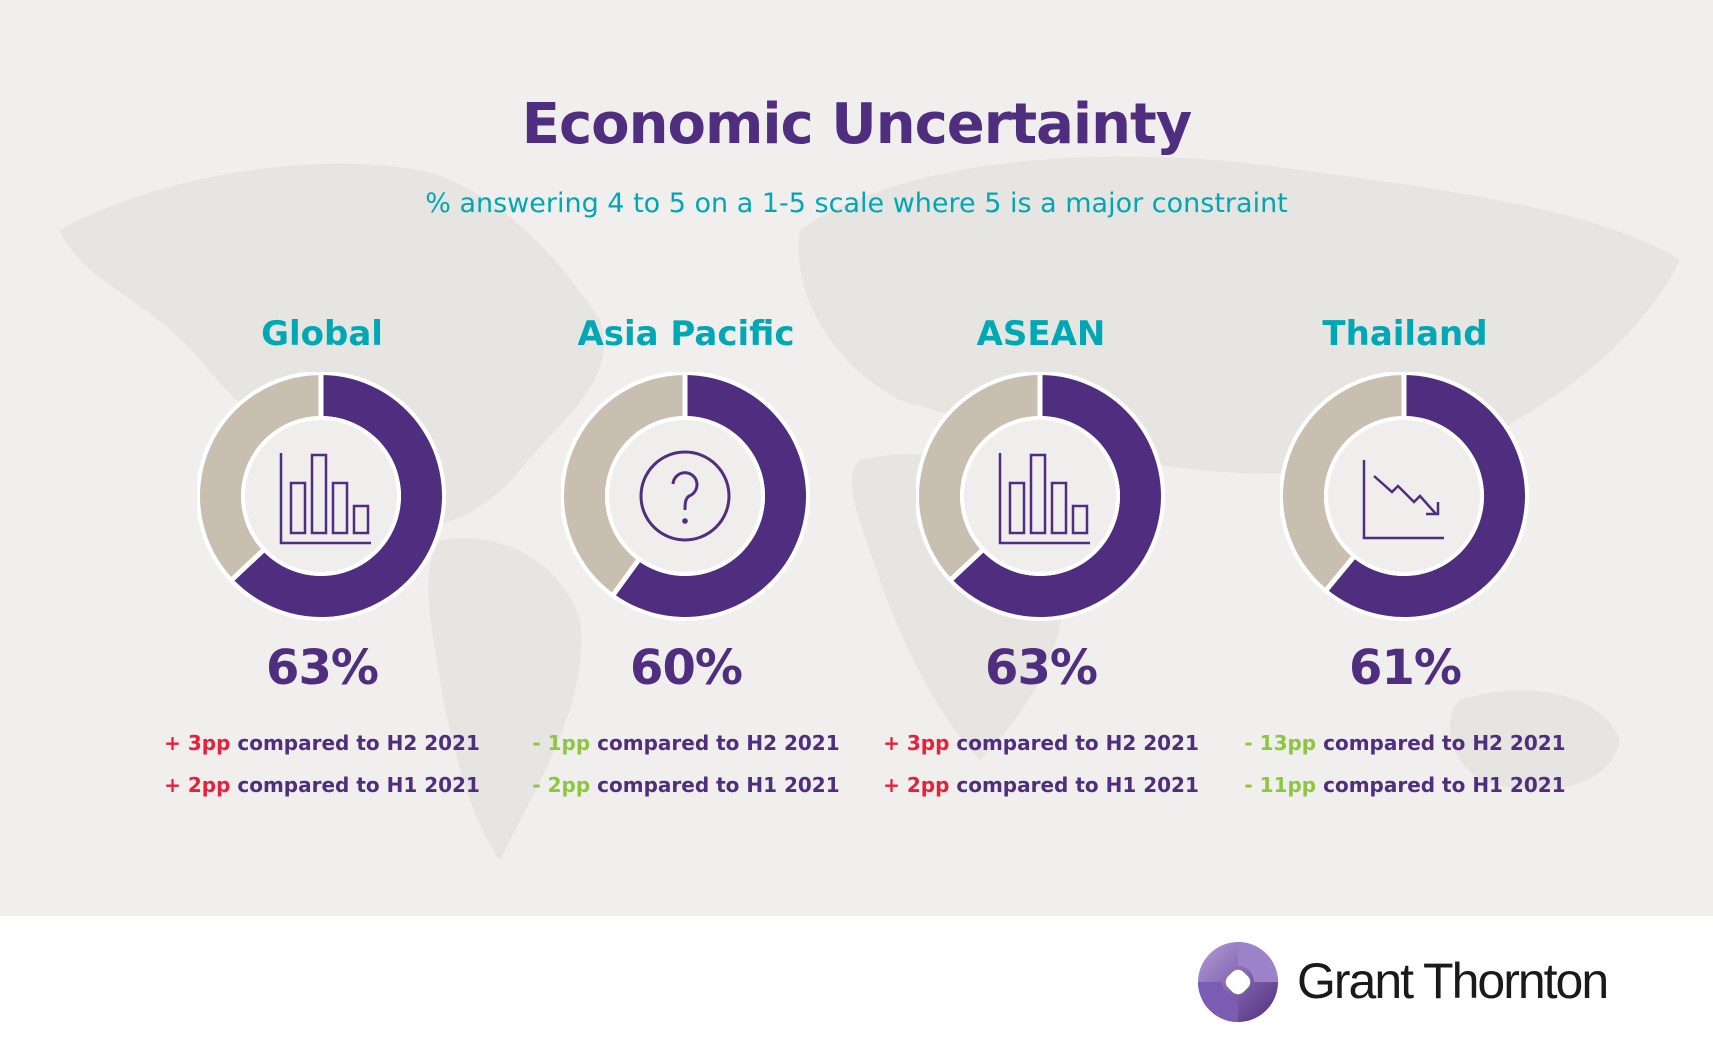 The image size is (1713, 1053). I want to click on region-name: ASEAN, so click(1041, 334).